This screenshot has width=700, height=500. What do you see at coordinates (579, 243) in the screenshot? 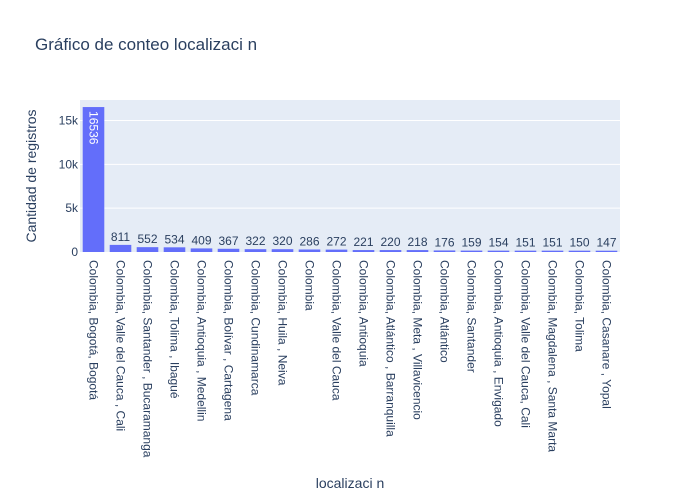
I see `data-label: 150` at bounding box center [579, 243].